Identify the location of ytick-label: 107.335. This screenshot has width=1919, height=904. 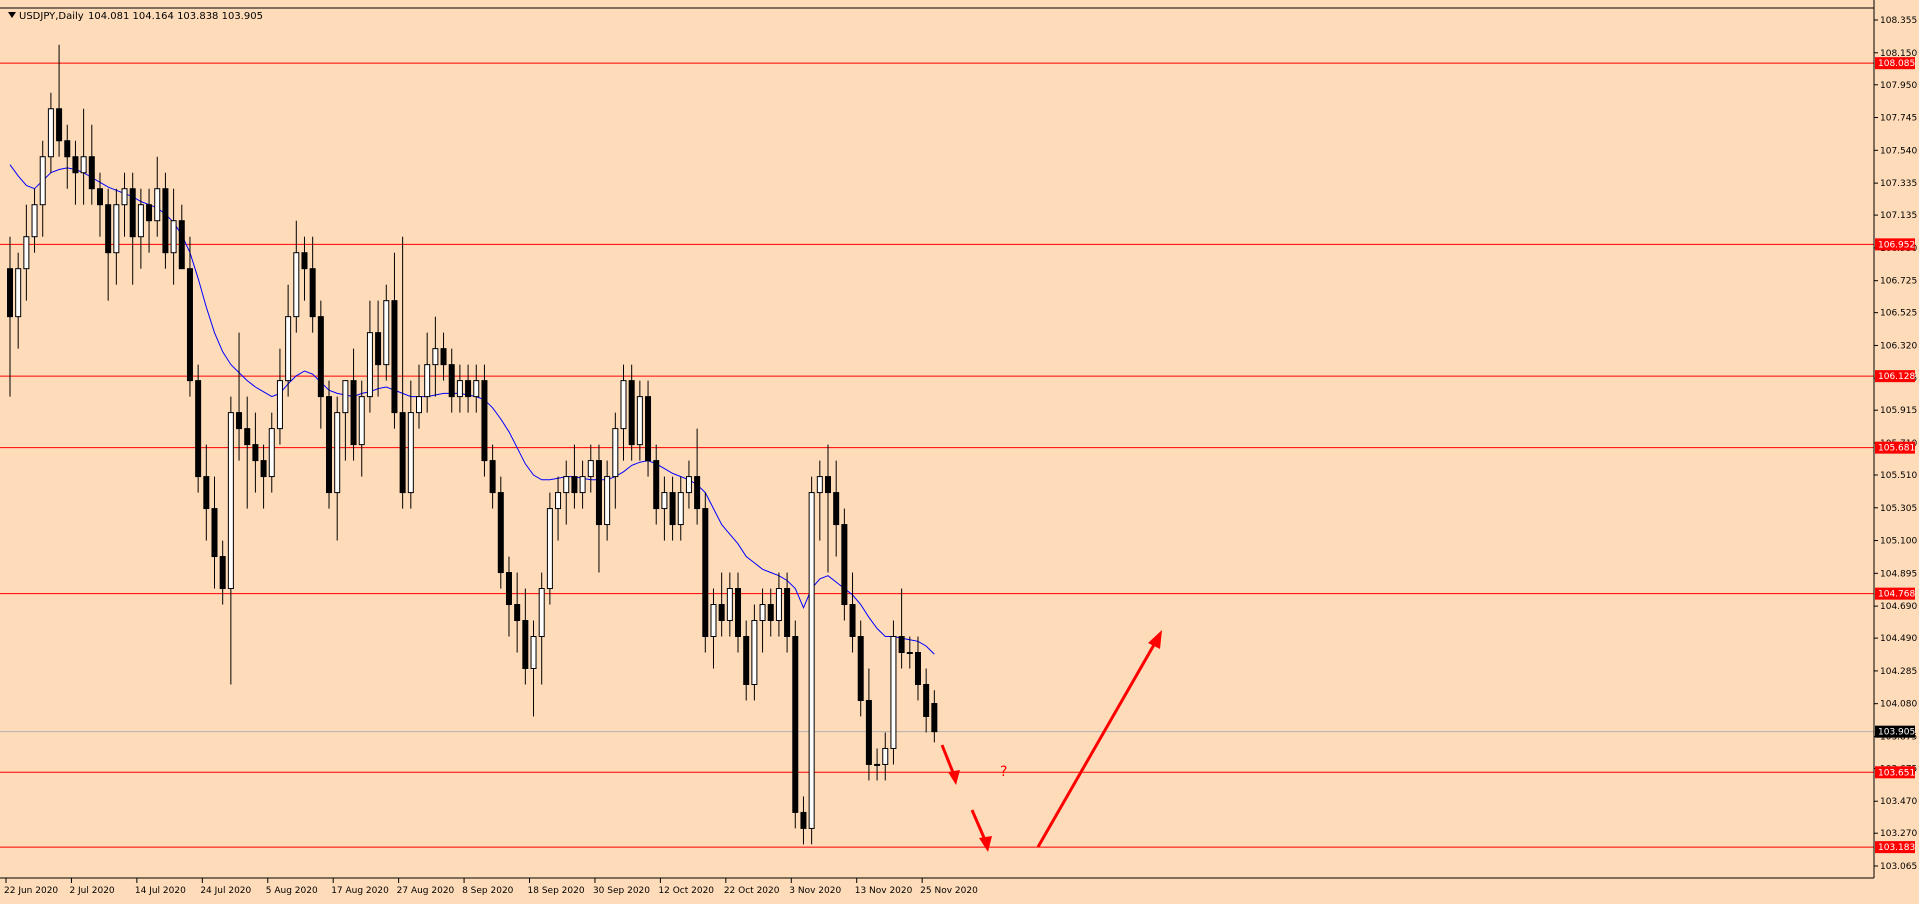
(1898, 184).